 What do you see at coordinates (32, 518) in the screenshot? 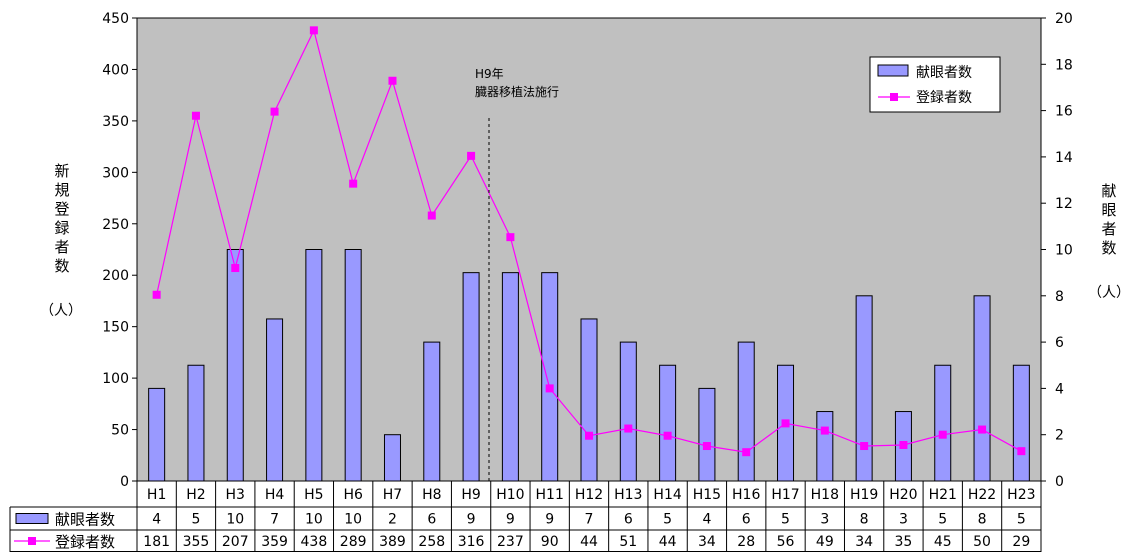
I see `table-bar-key` at bounding box center [32, 518].